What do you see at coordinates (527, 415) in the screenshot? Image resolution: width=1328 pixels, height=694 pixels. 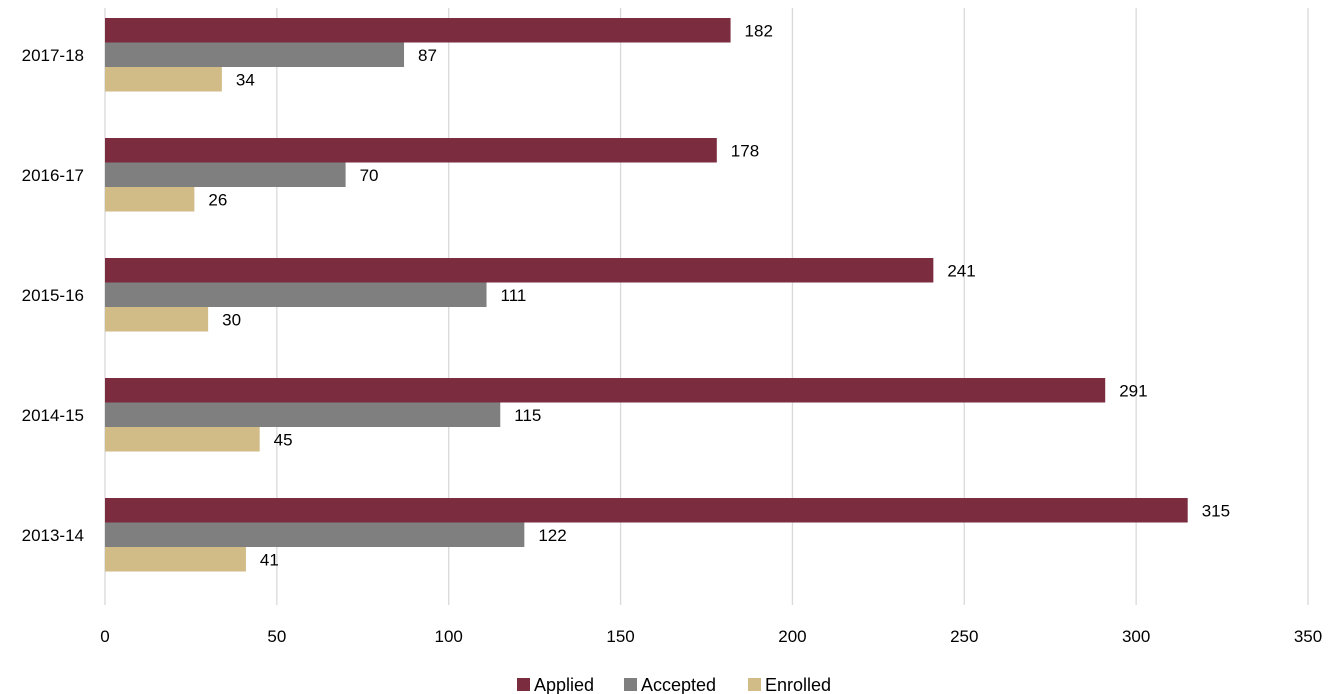 I see `data-label: 115` at bounding box center [527, 415].